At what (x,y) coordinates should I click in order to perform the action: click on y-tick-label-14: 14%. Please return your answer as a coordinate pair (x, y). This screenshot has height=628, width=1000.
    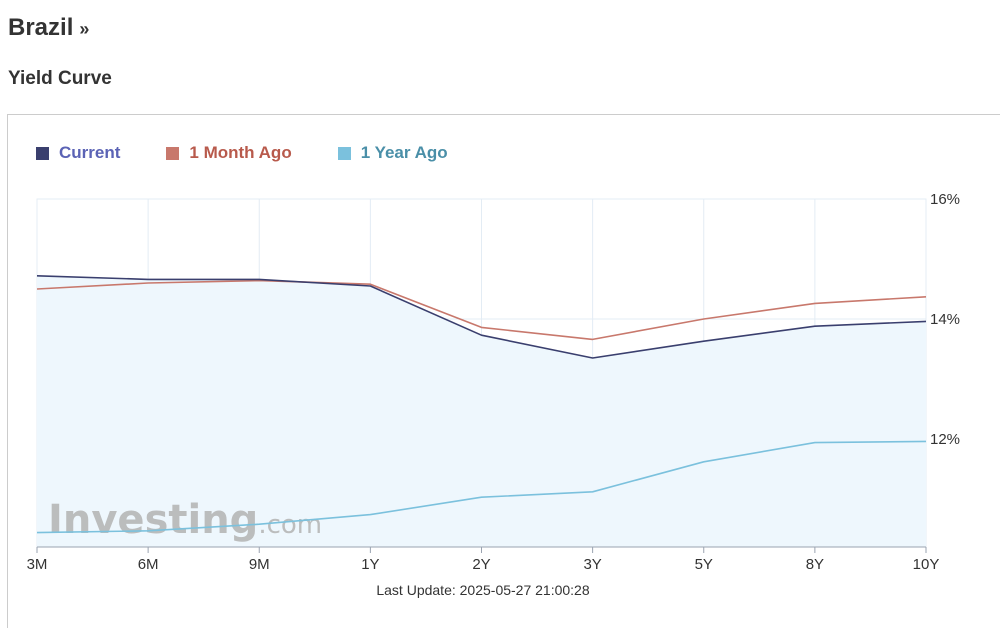
    Looking at the image, I should click on (945, 319).